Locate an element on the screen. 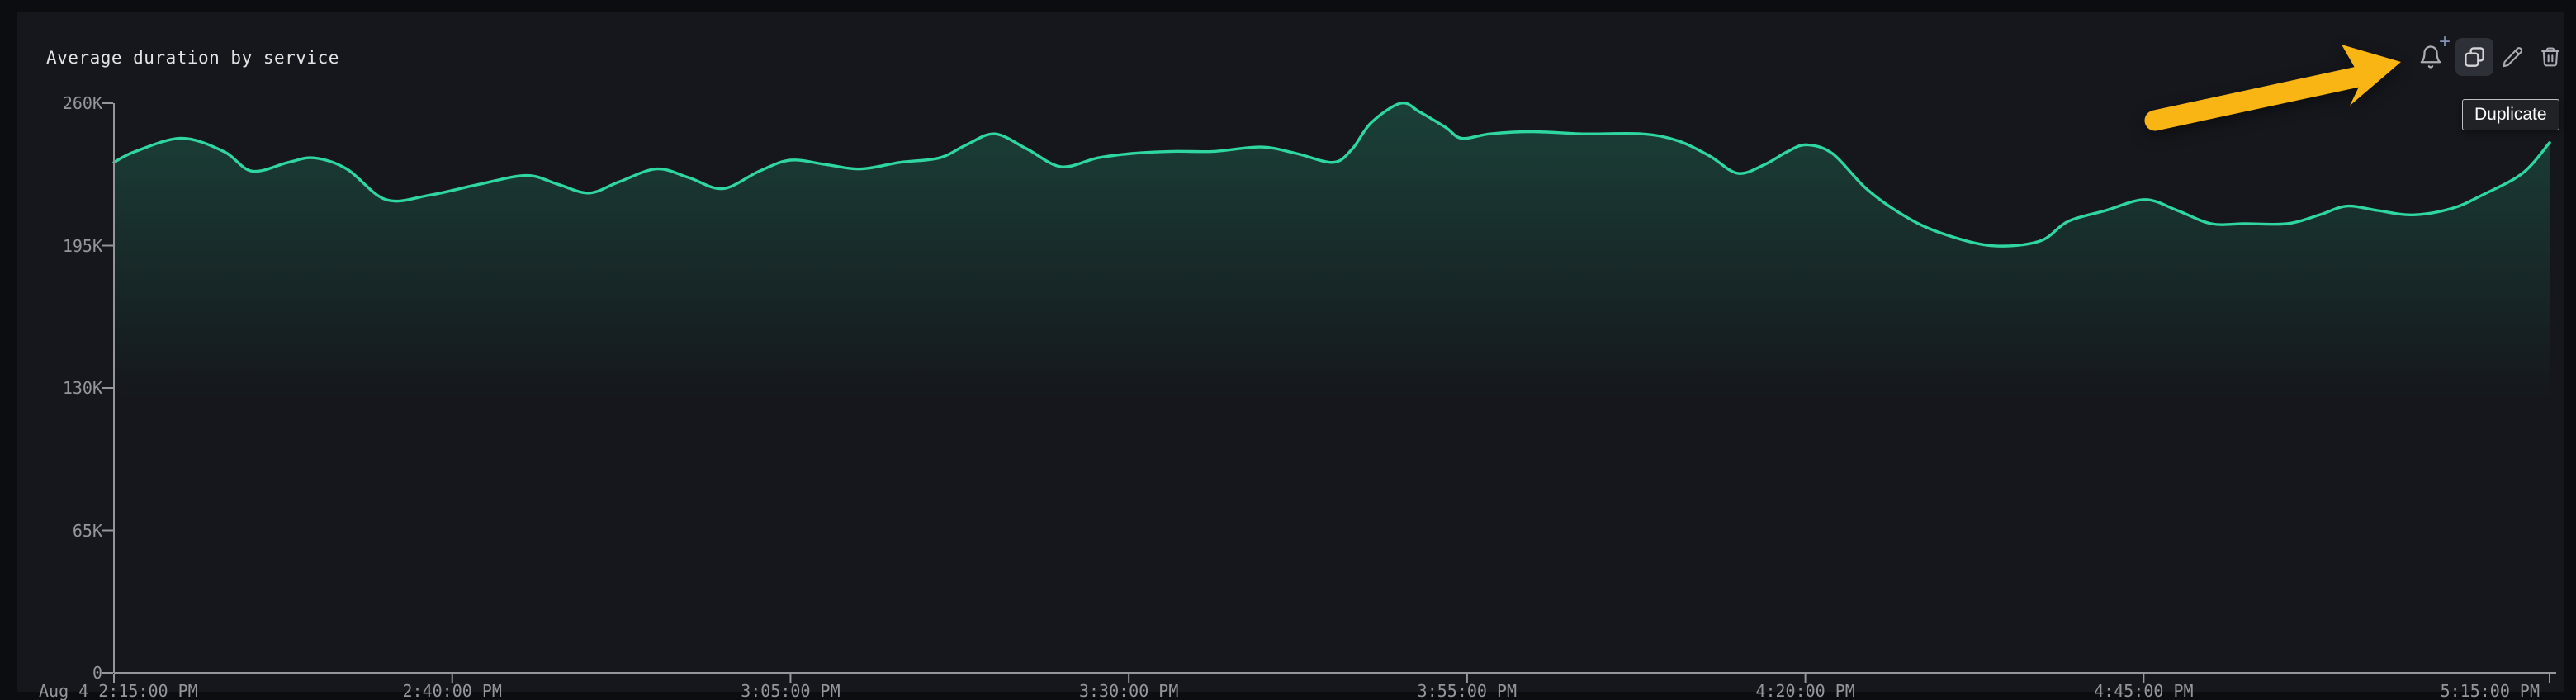  y-axis-label: 130K is located at coordinates (82, 388).